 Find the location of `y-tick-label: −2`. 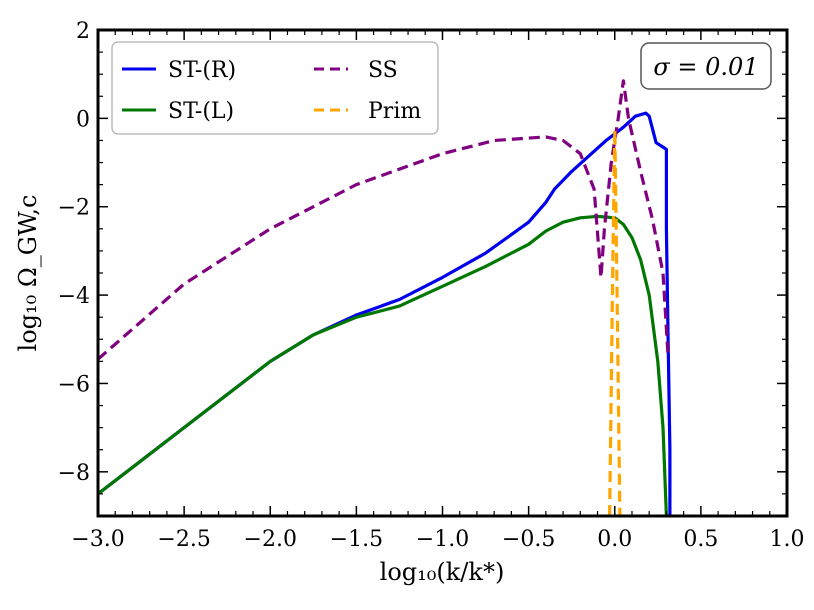

y-tick-label: −2 is located at coordinates (74, 208).